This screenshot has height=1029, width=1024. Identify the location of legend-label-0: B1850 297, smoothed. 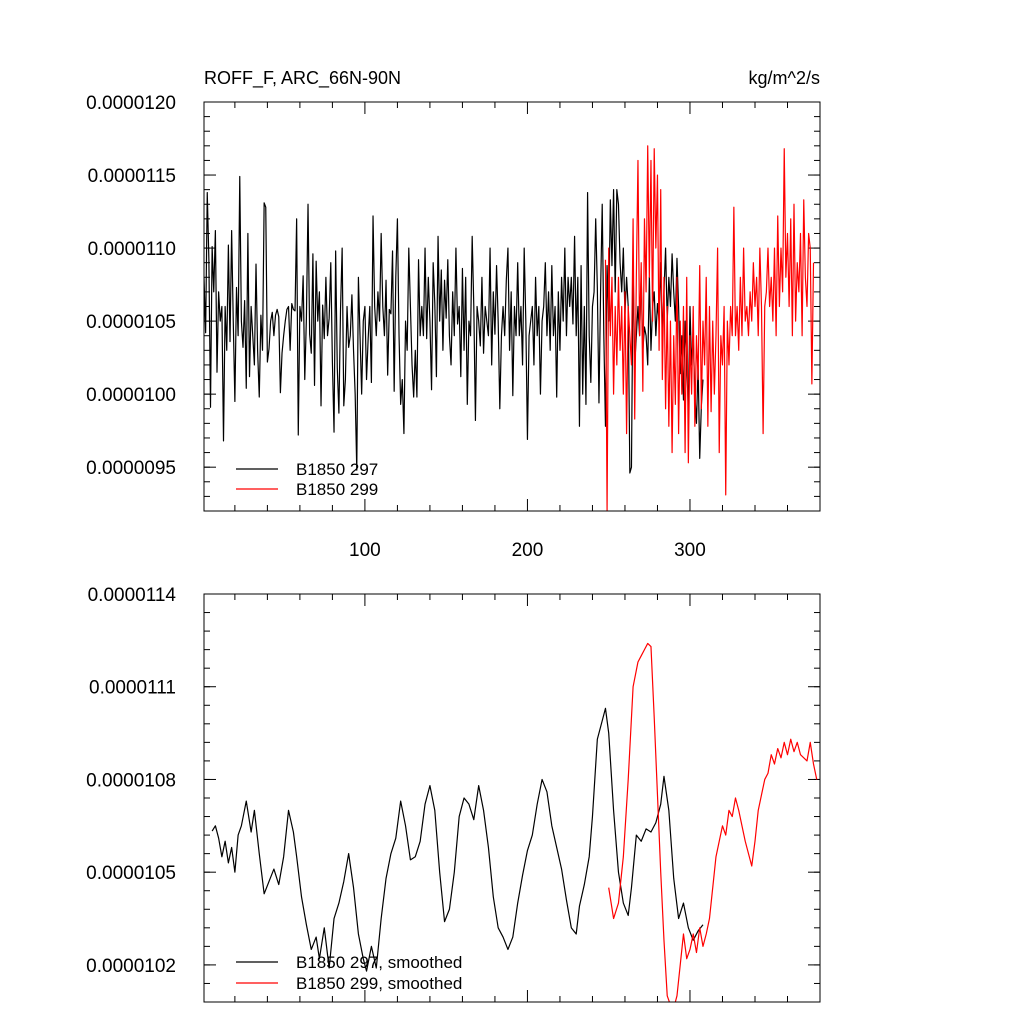
(379, 962).